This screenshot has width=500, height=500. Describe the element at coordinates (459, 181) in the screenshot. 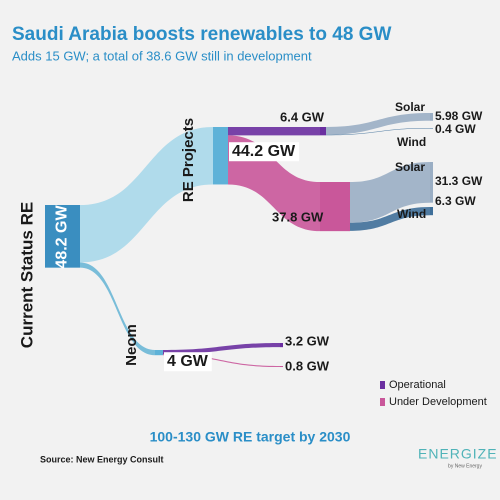

I see `value-label: 31.3 GW` at that location.